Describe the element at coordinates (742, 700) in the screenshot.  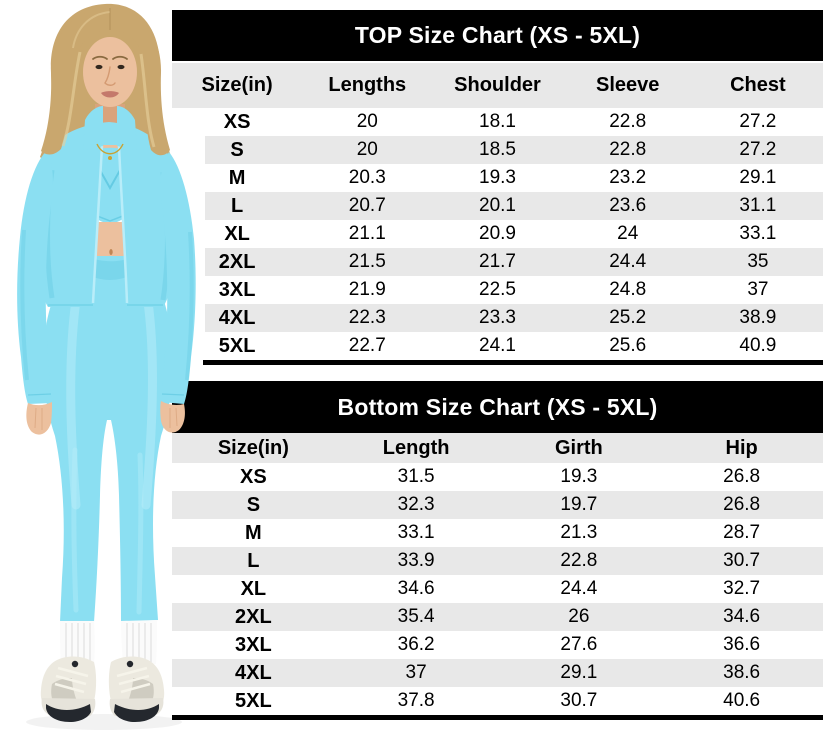
I see `value-cell: 40.6` at that location.